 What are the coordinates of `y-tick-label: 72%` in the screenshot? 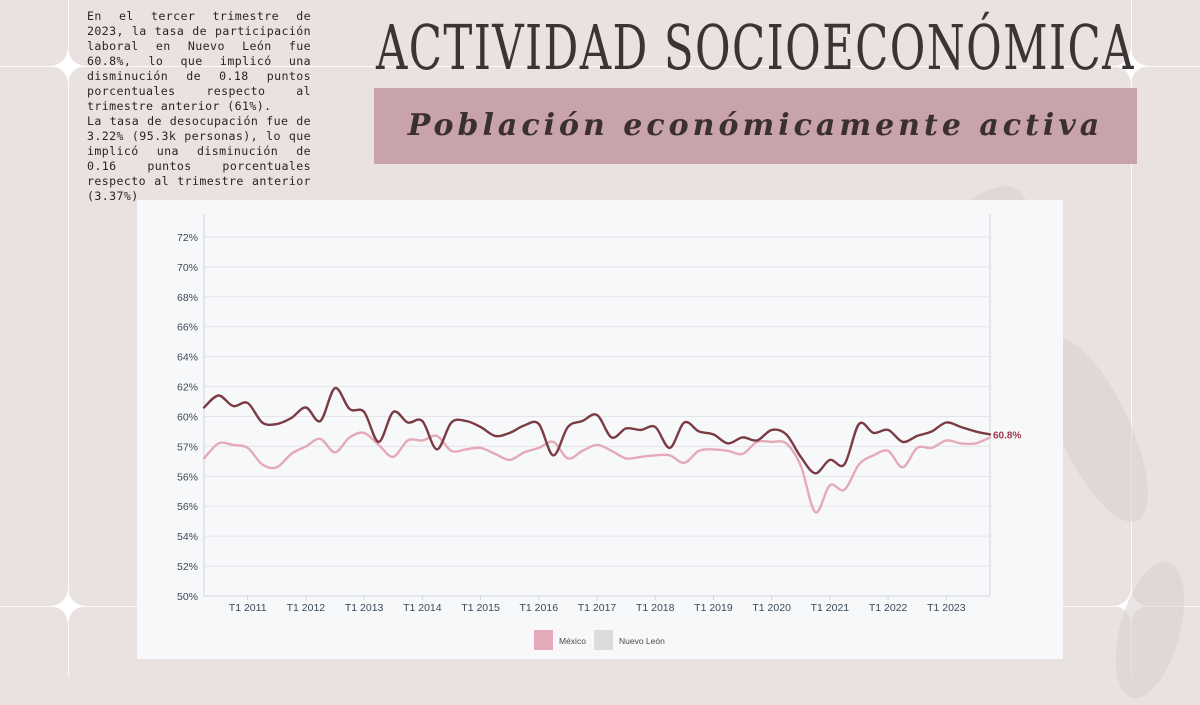 It's located at (187, 238).